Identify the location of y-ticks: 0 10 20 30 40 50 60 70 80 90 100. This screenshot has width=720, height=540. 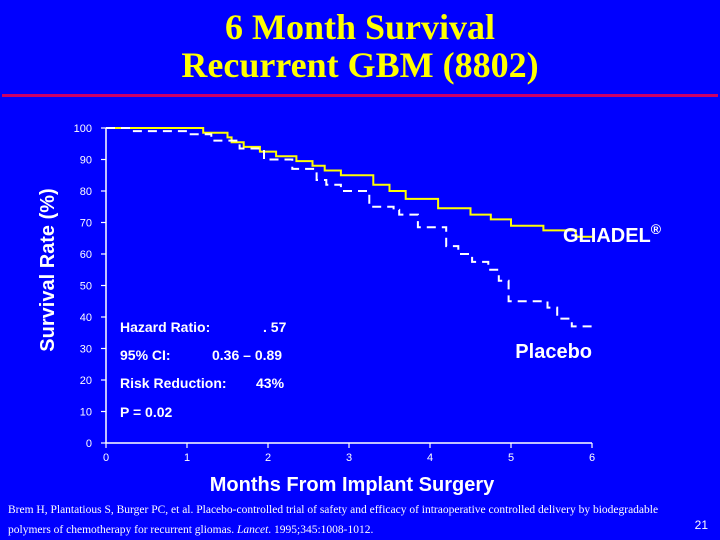
(90, 286).